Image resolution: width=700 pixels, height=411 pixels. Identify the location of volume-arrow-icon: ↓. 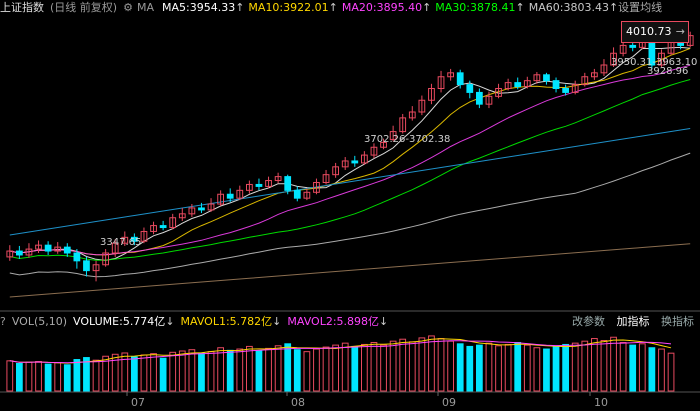
(170, 321).